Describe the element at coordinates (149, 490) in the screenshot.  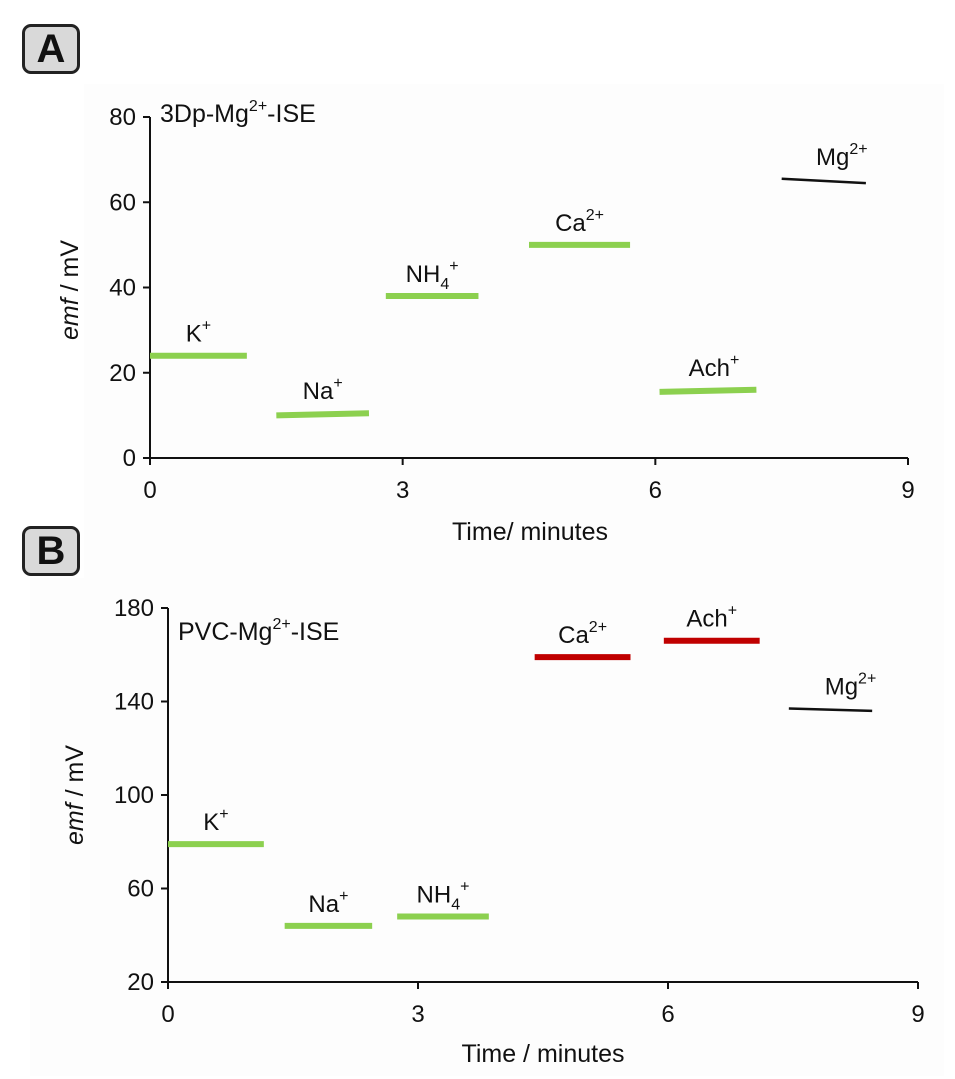
I see `x-tick-label-a-0: 0` at that location.